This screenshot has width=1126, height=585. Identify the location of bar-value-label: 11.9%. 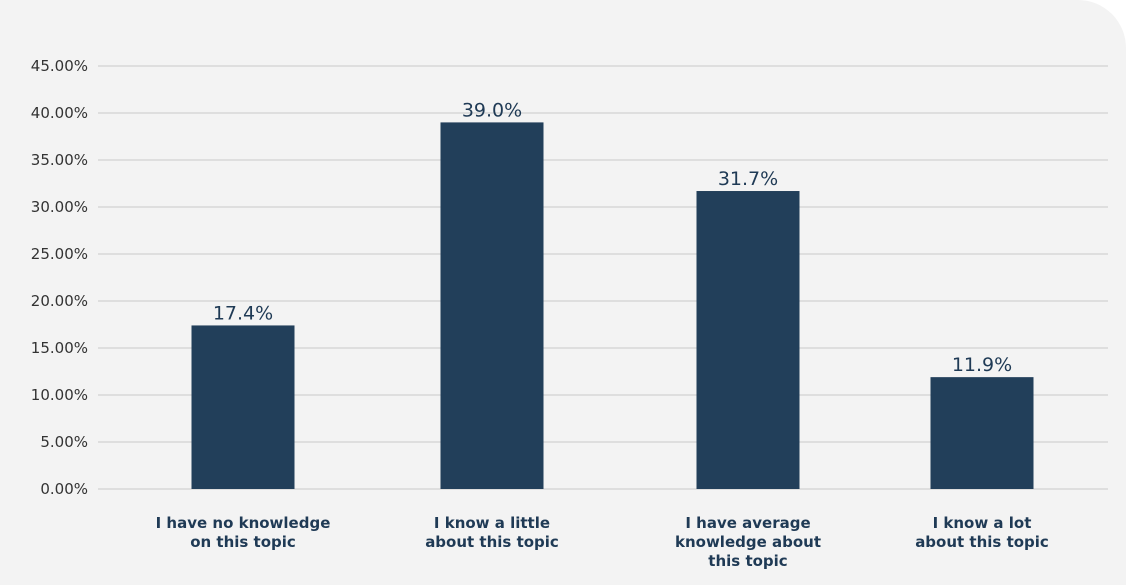
(982, 365).